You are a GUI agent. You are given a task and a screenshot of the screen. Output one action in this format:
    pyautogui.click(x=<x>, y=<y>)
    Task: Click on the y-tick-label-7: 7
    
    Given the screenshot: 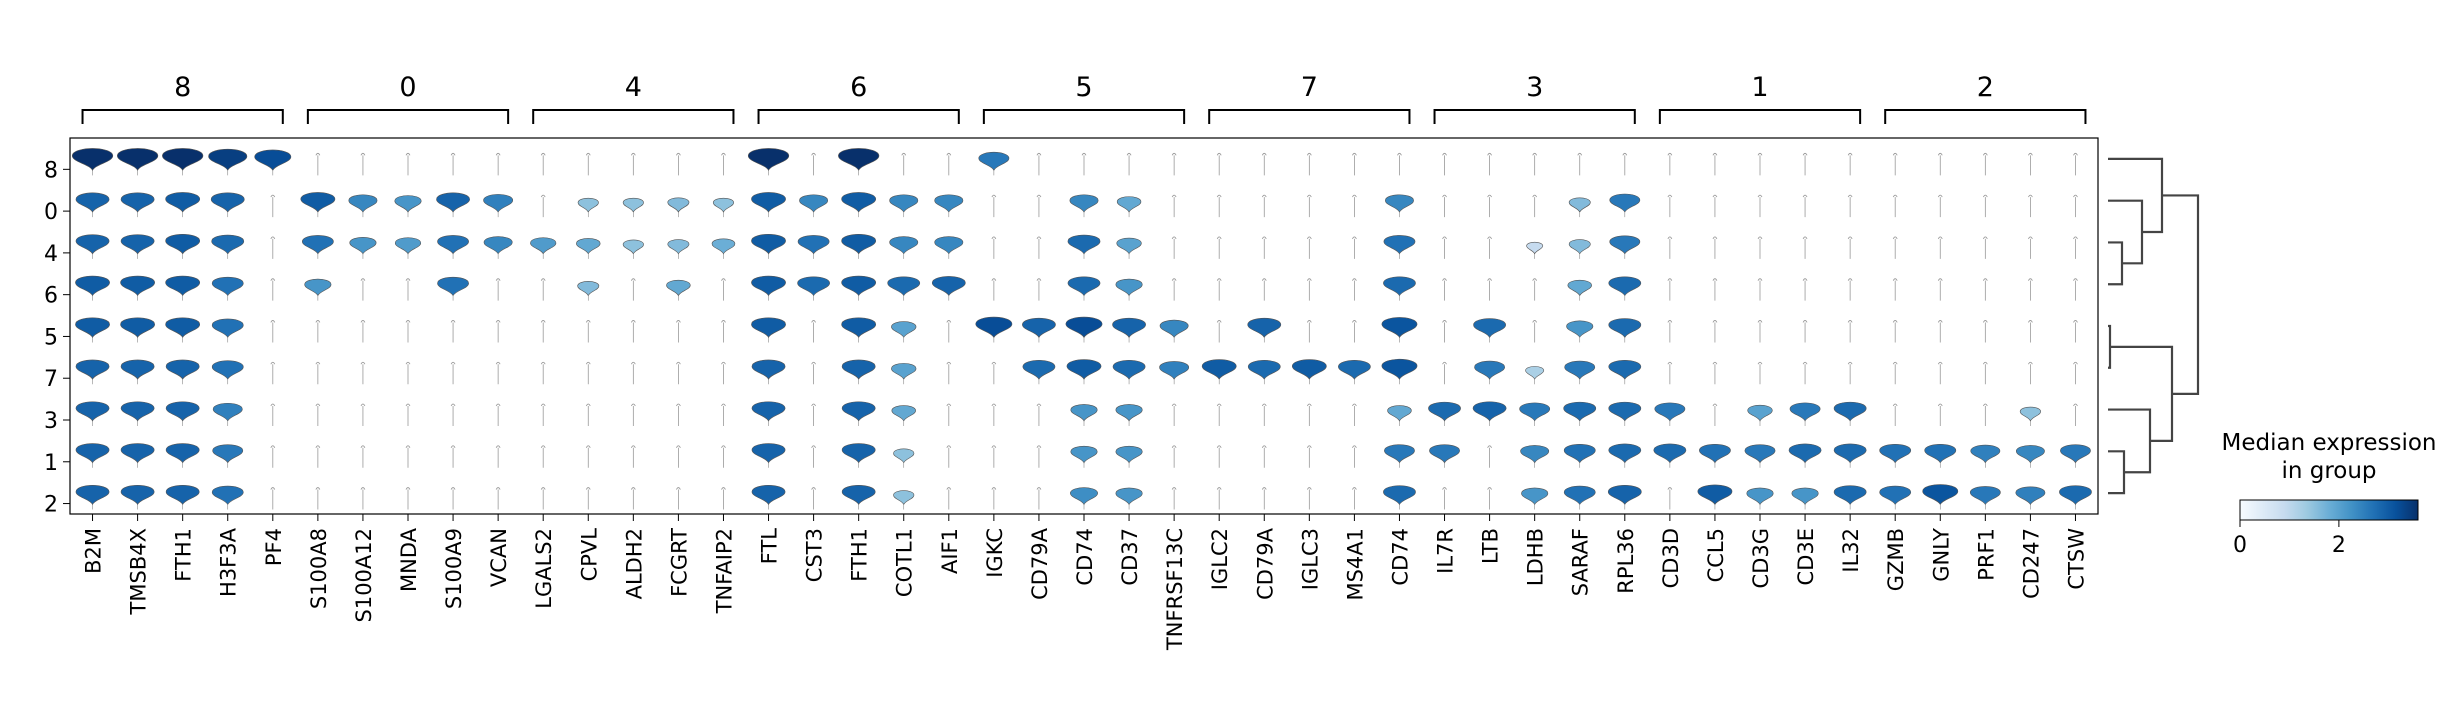 What is the action you would take?
    pyautogui.click(x=51, y=379)
    